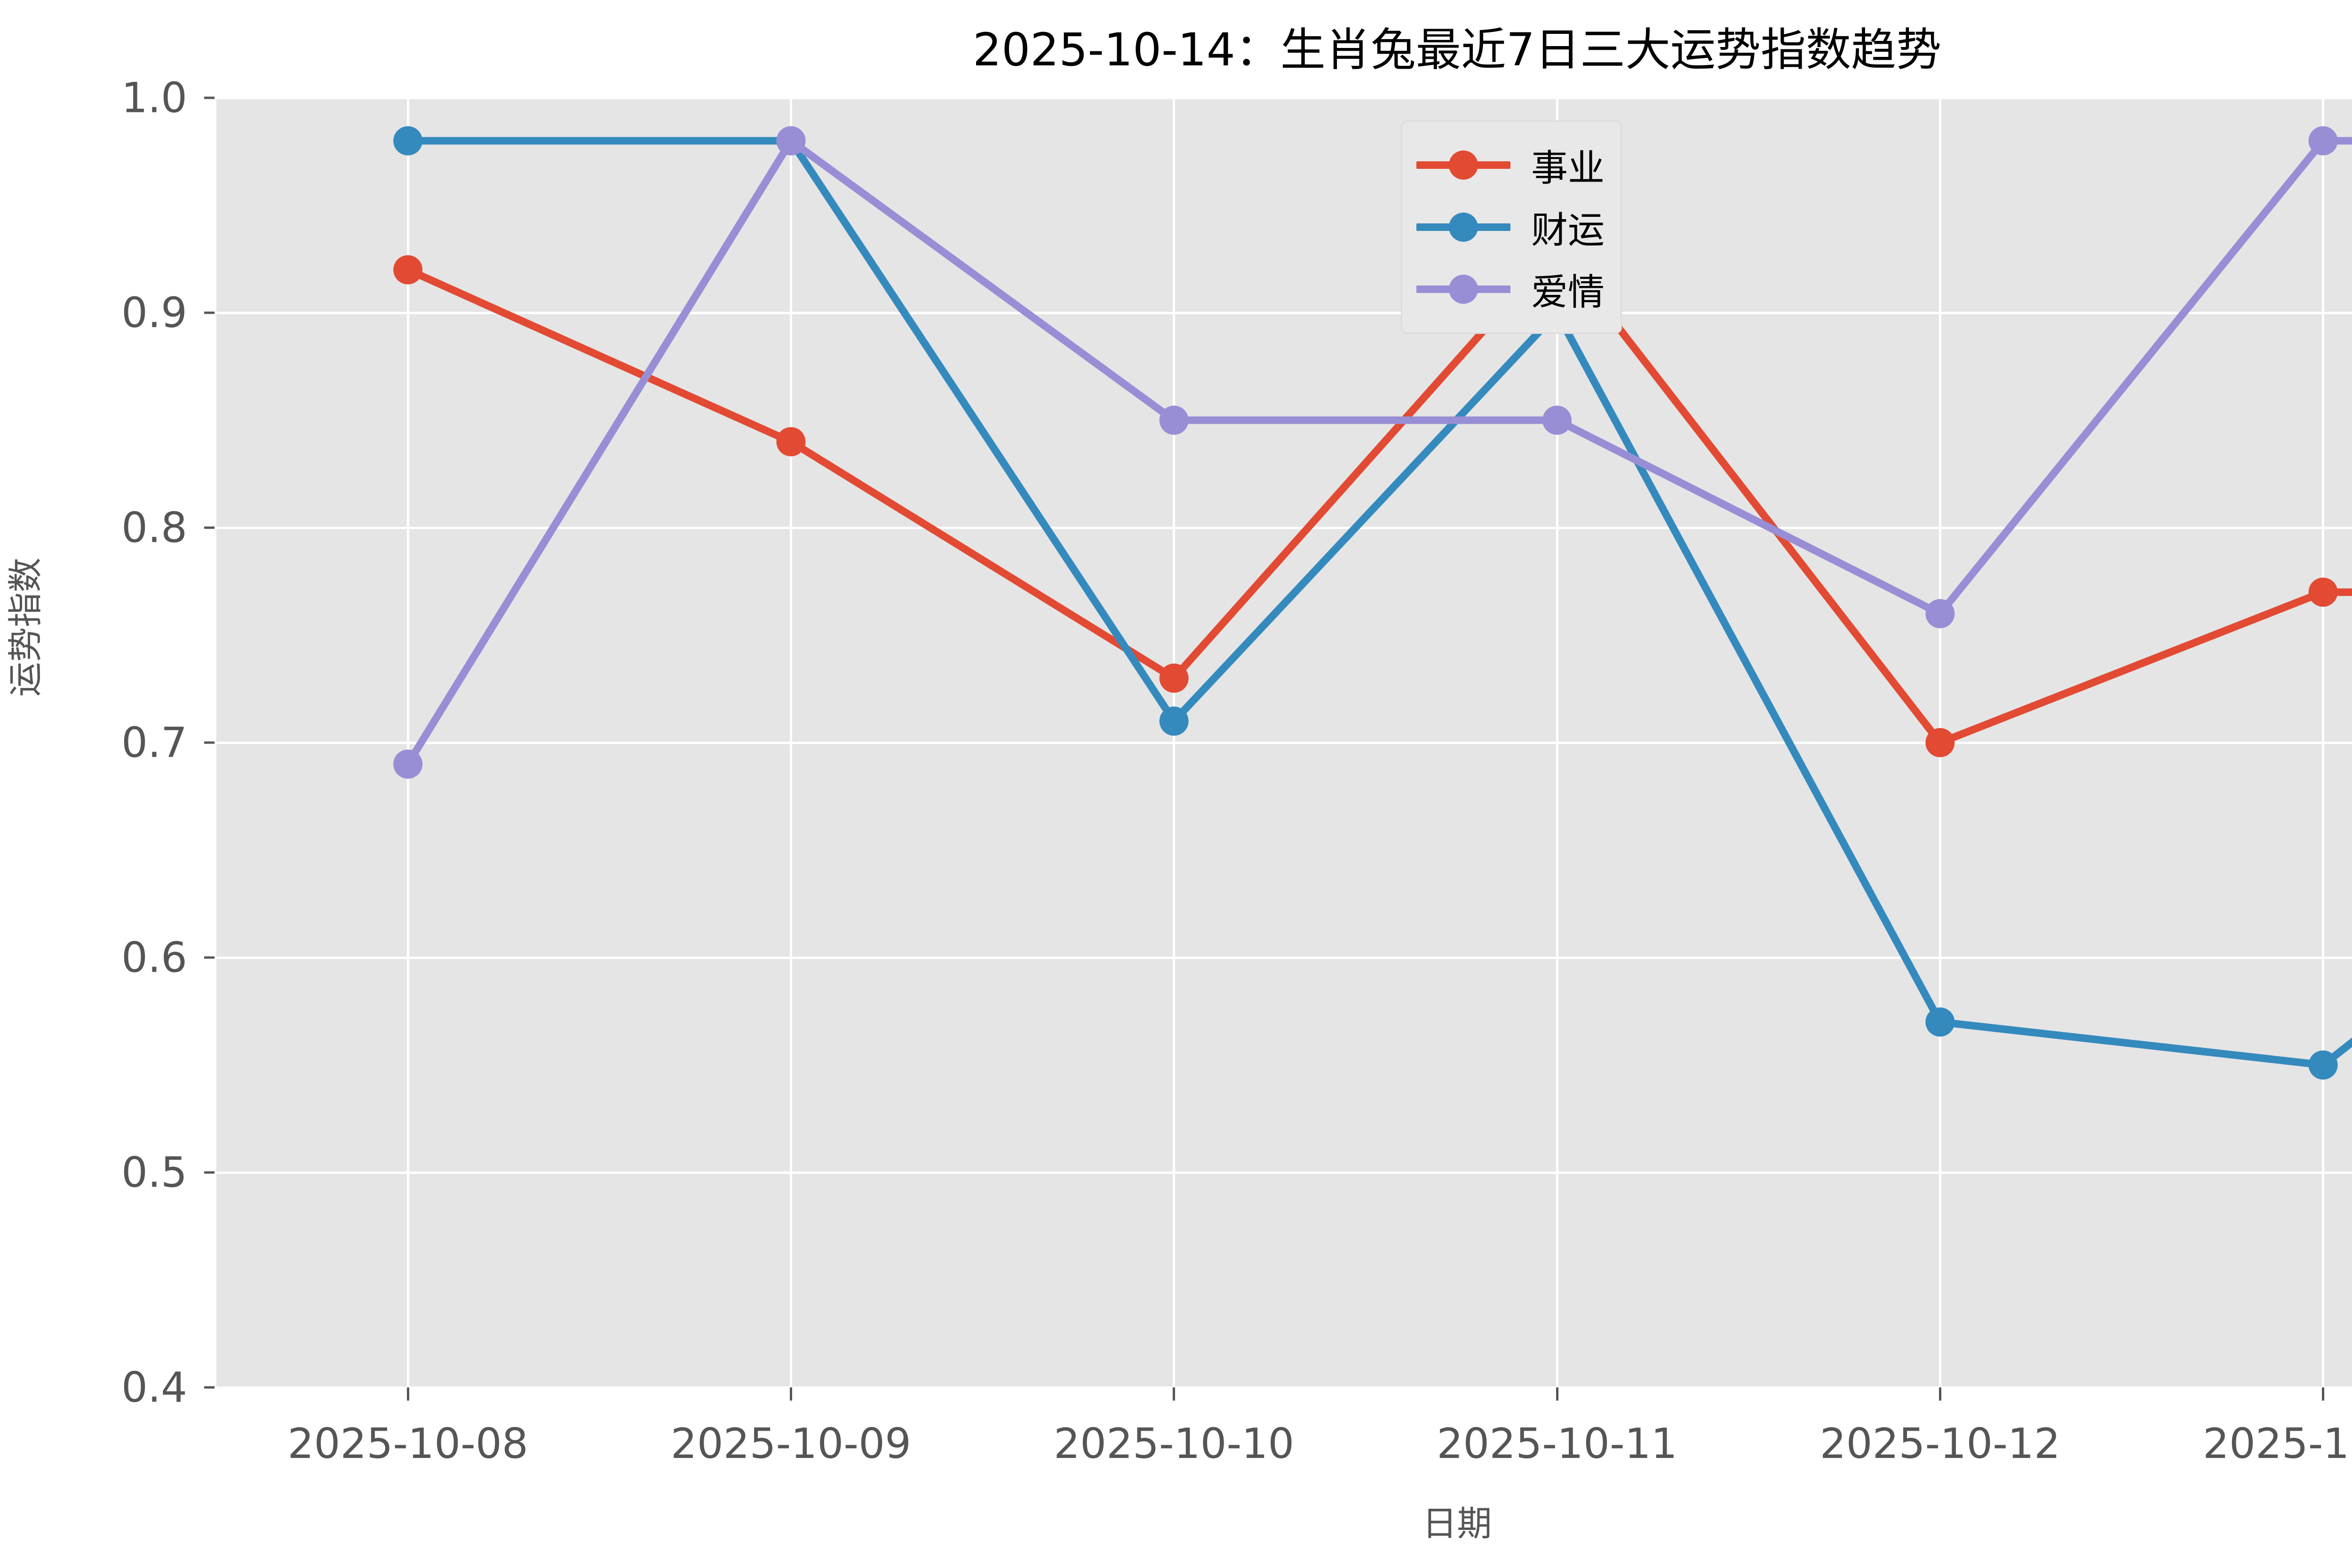  Describe the element at coordinates (1557, 1444) in the screenshot. I see `x-tick-label: 2025-10-11` at that location.